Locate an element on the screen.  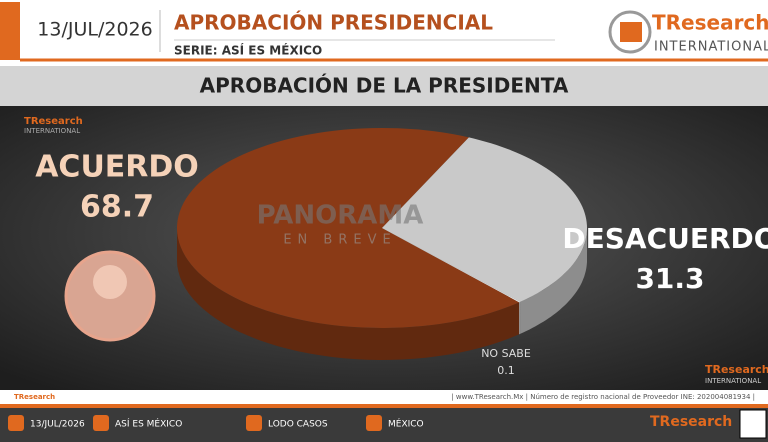
value-label: 0.1 is located at coordinates (506, 370).